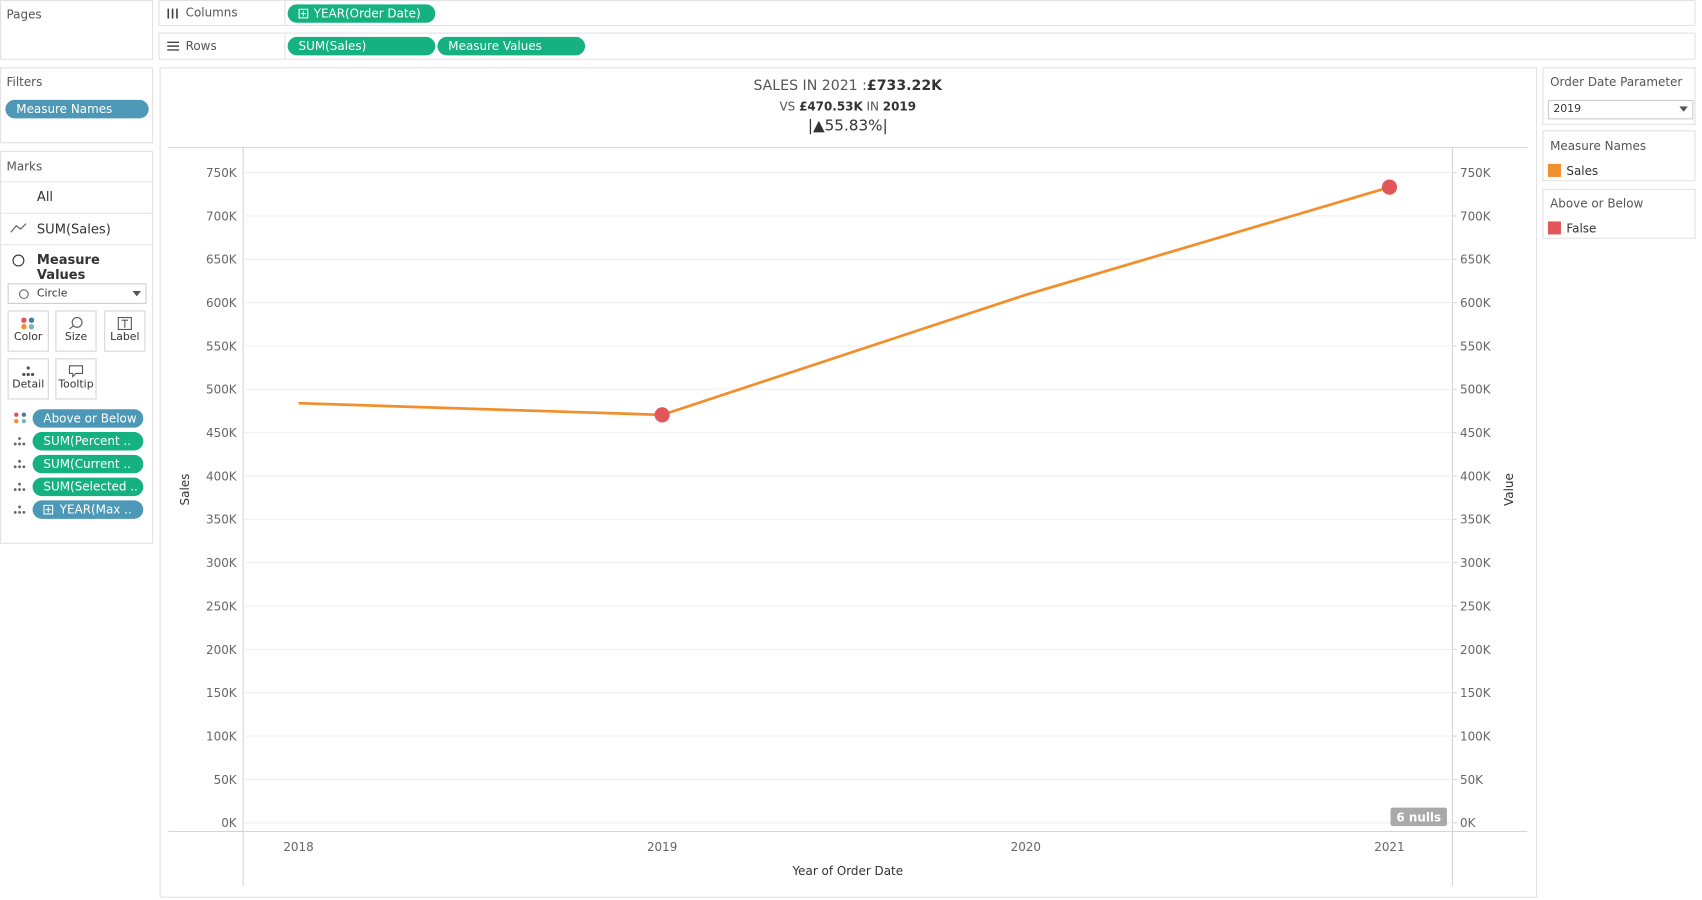  I want to click on chart-subtitle: VS £470.53K IN 2019, so click(847, 107).